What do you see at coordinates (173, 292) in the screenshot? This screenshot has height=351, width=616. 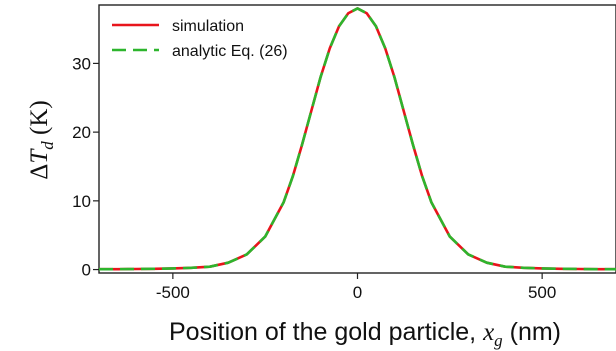 I see `x-tick-label: -500` at bounding box center [173, 292].